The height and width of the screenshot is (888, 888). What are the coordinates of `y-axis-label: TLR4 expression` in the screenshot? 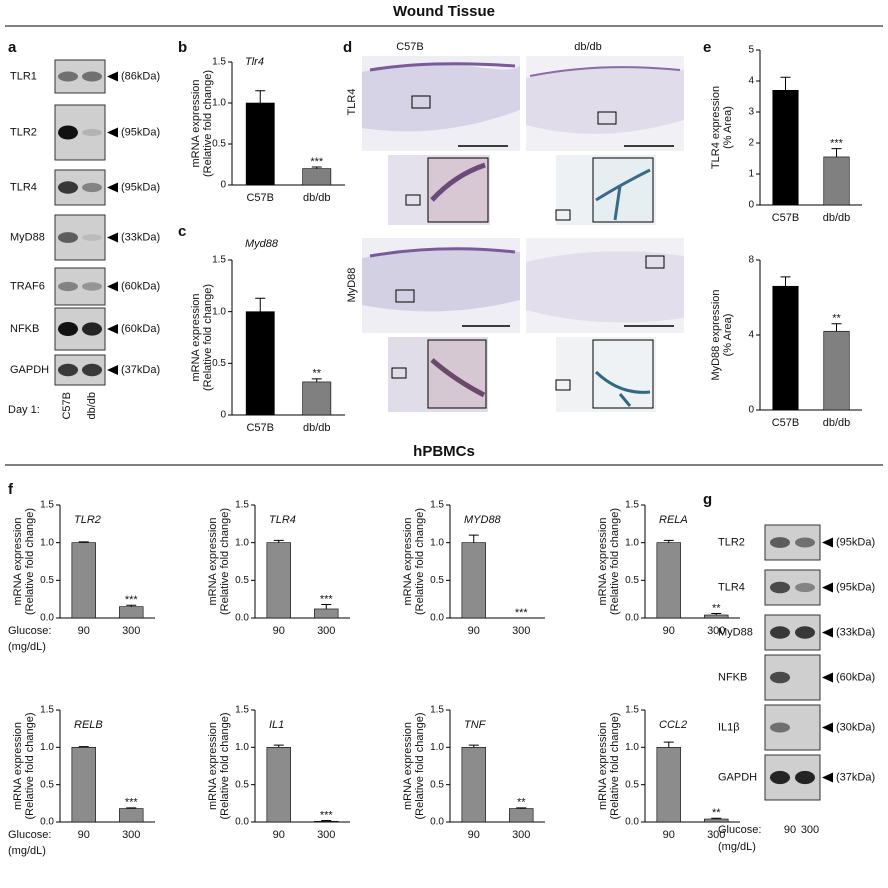 It's located at (716, 127).